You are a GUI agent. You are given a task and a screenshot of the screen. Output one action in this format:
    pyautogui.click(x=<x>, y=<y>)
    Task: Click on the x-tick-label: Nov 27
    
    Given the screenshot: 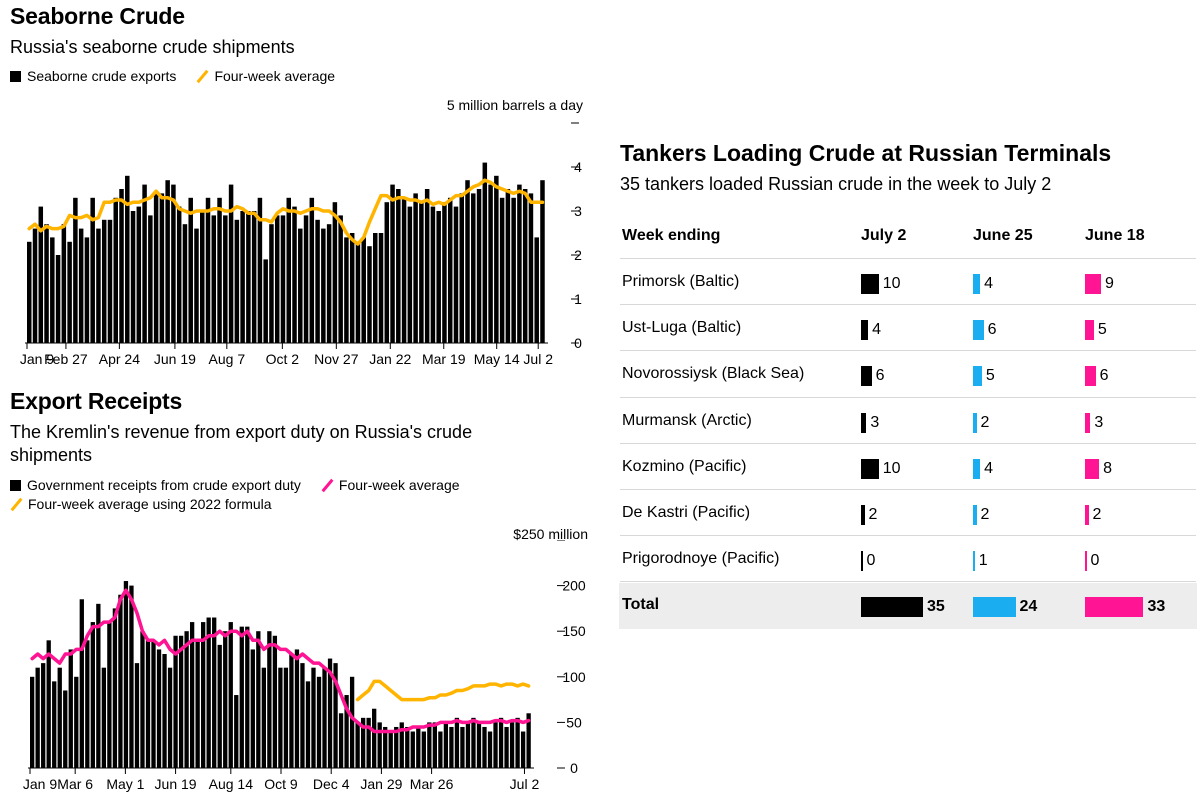 What is the action you would take?
    pyautogui.click(x=336, y=359)
    